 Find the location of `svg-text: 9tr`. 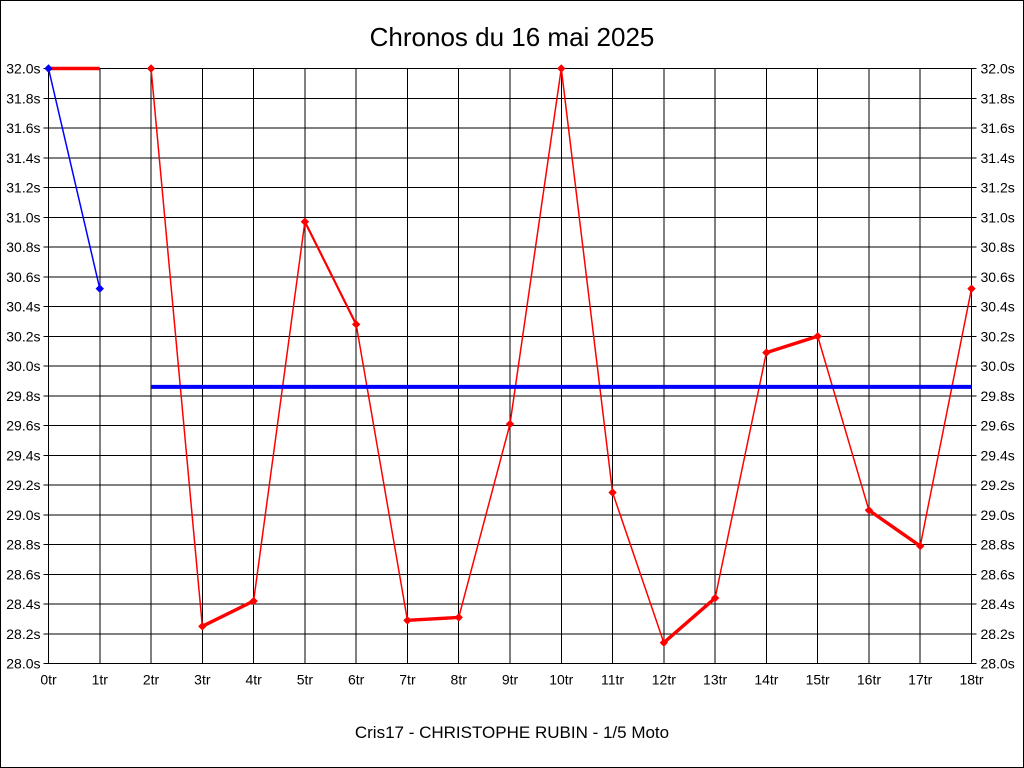

svg-text: 9tr is located at coordinates (510, 680).